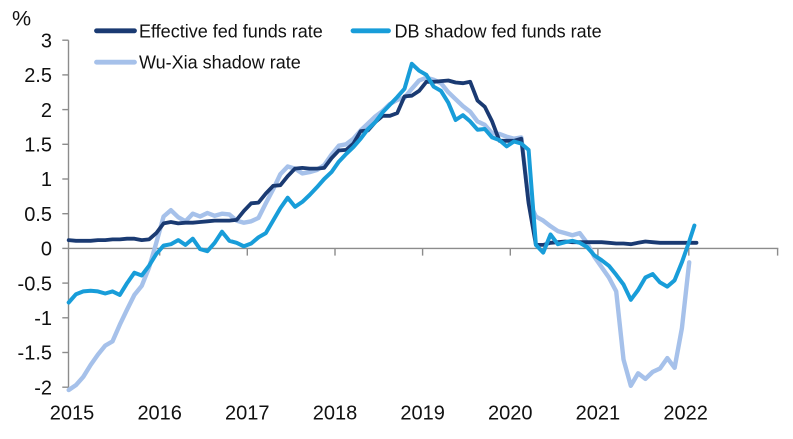 This screenshot has width=793, height=439. Describe the element at coordinates (46, 41) in the screenshot. I see `svg-text: 3` at that location.